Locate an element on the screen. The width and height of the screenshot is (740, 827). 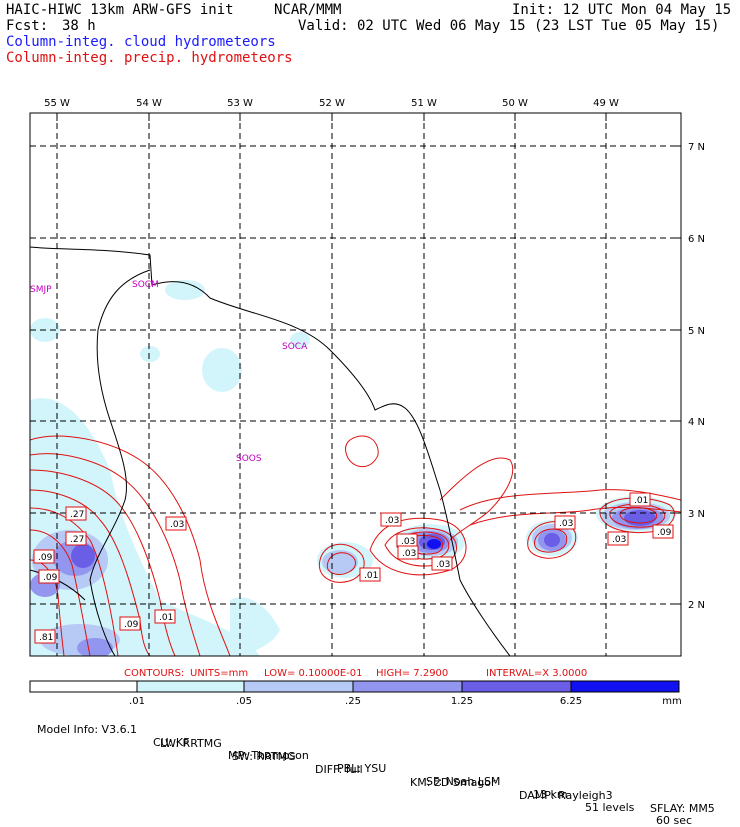
station-soca: SOCA is located at coordinates (295, 347).